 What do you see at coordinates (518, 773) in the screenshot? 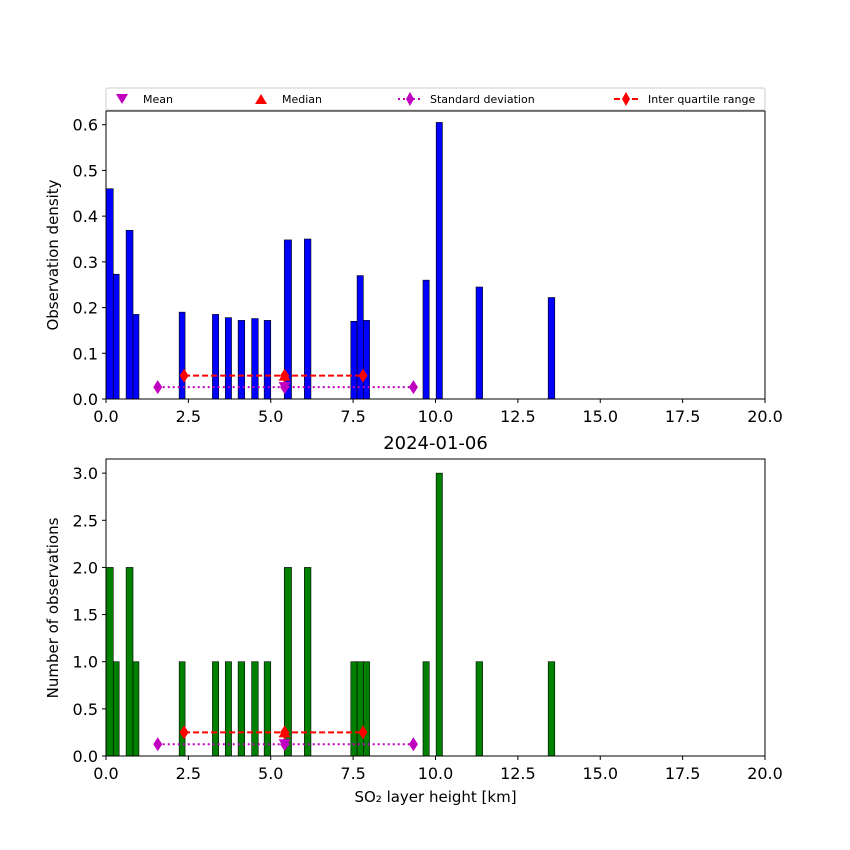
I see `count-x-tick-label: 12.5` at bounding box center [518, 773].